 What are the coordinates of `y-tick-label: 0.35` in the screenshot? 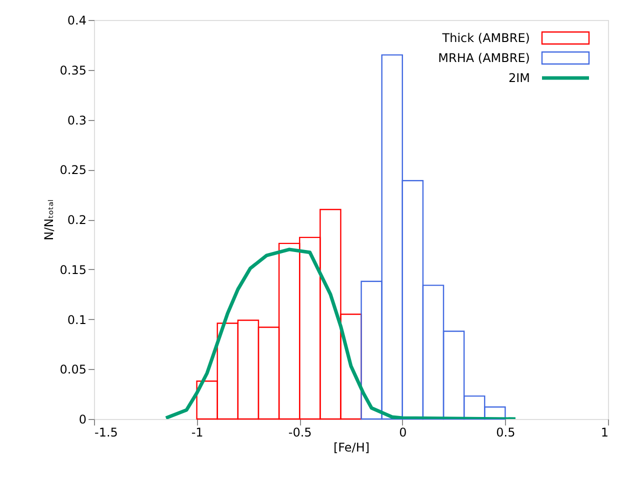 It's located at (73, 70).